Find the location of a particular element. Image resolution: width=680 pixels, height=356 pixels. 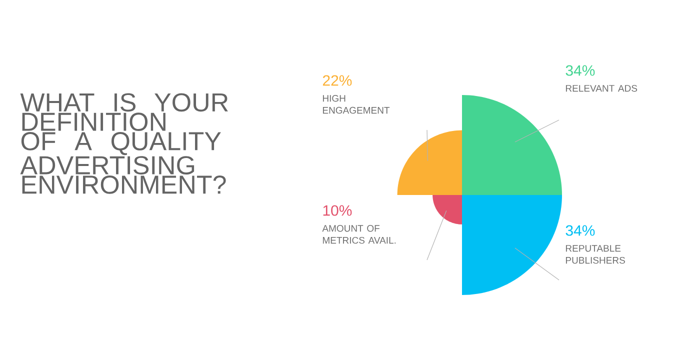

category-label: HIGH ENGAGEMENT is located at coordinates (356, 104).